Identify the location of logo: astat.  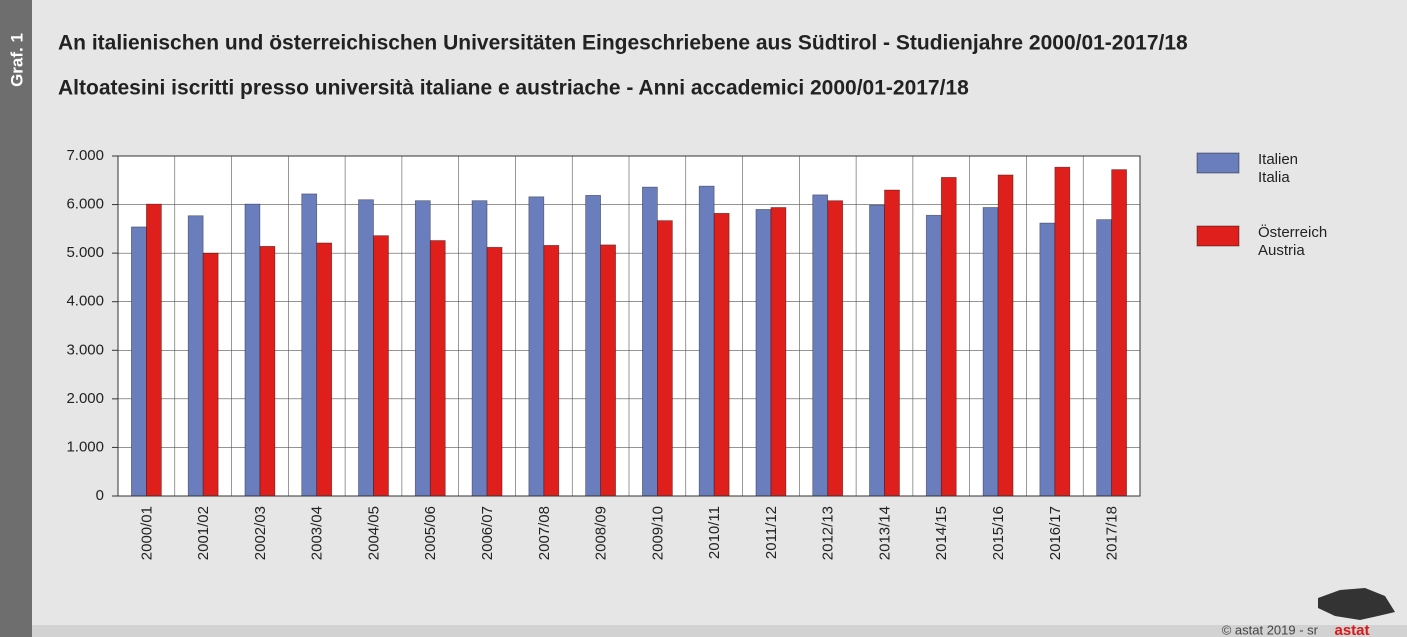
(1351, 629).